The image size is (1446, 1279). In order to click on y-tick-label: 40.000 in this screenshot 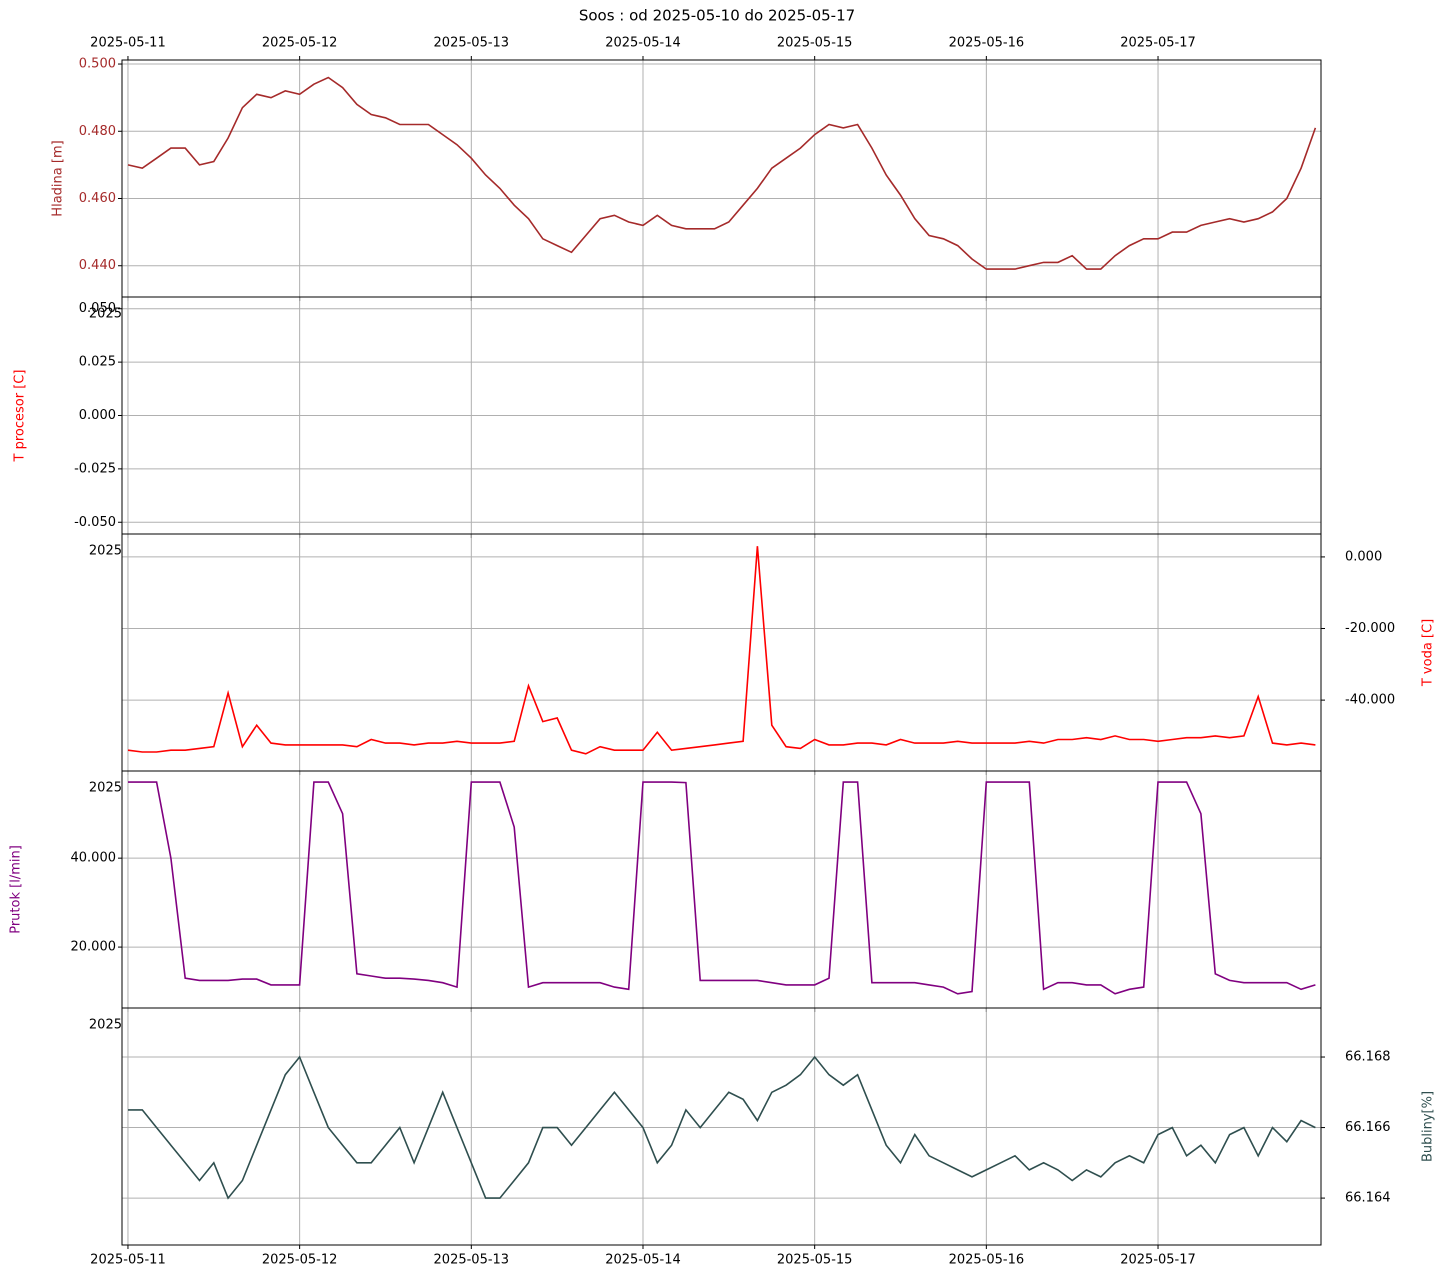, I will do `click(94, 858)`.